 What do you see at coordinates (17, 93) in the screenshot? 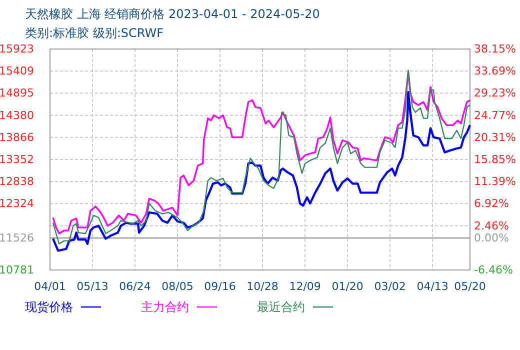
I see `y-tick-label: 14895` at bounding box center [17, 93].